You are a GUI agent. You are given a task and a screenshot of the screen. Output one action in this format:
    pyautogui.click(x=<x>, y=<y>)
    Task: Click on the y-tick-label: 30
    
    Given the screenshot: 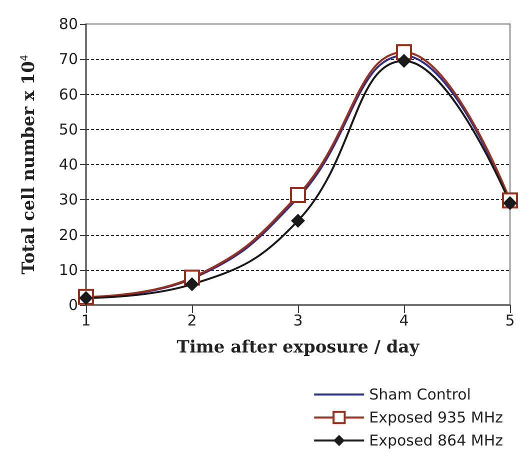 What is the action you would take?
    pyautogui.click(x=68, y=199)
    